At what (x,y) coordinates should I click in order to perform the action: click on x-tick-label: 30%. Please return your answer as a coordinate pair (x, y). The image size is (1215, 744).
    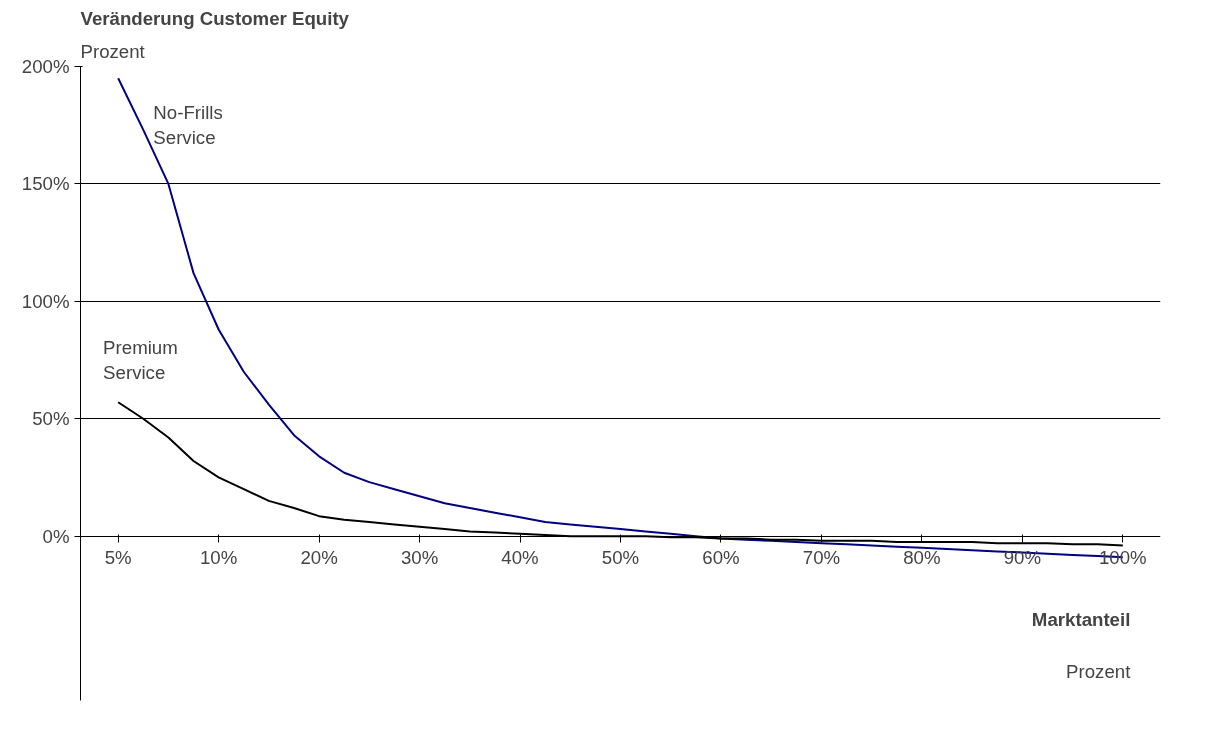
    Looking at the image, I should click on (419, 558).